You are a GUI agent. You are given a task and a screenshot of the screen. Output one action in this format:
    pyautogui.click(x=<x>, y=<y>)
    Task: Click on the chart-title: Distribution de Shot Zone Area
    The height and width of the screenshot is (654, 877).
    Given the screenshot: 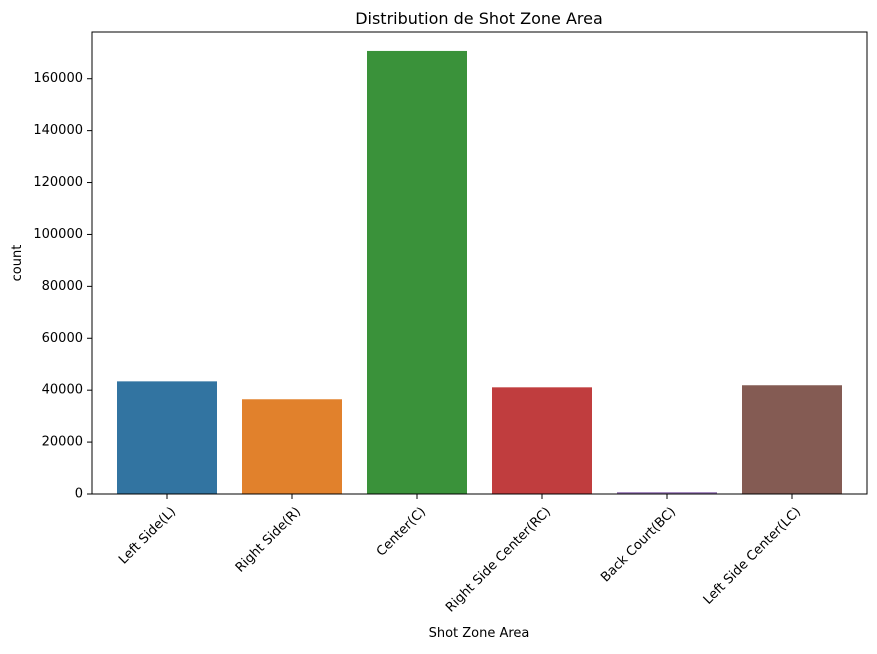 What is the action you would take?
    pyautogui.click(x=479, y=18)
    